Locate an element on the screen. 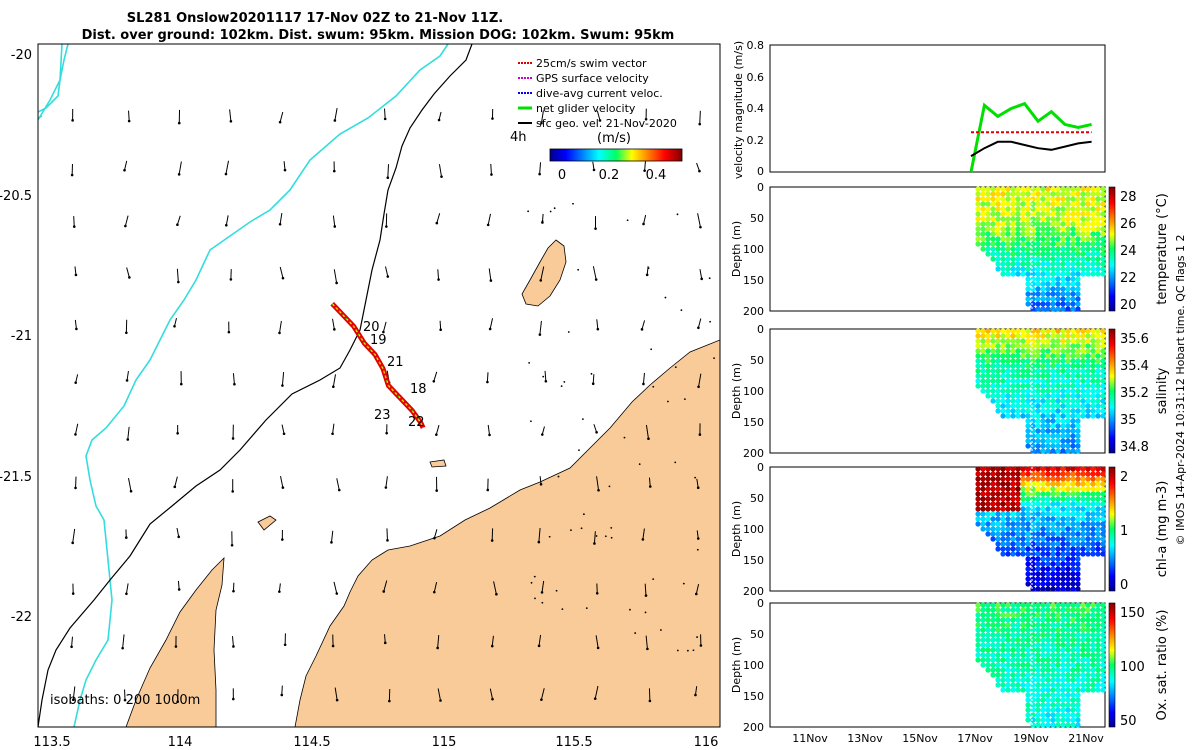 This screenshot has width=1200, height=750. depth-label: Depth (m) is located at coordinates (736, 529).